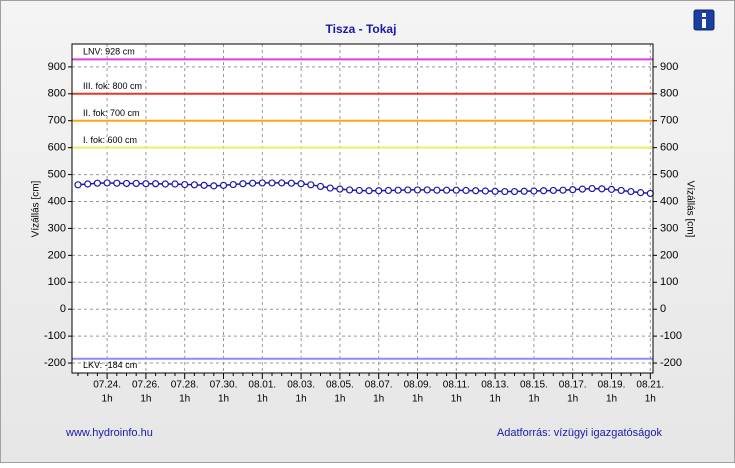  What do you see at coordinates (57, 94) in the screenshot?
I see `y-tick-label: 800` at bounding box center [57, 94].